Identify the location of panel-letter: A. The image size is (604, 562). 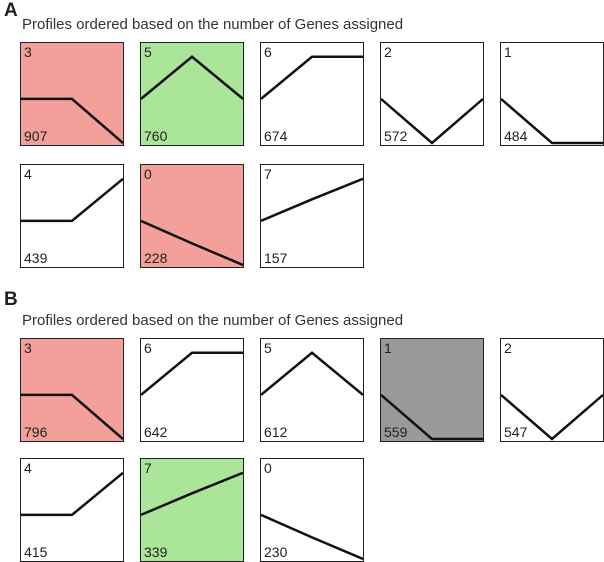
(11, 10).